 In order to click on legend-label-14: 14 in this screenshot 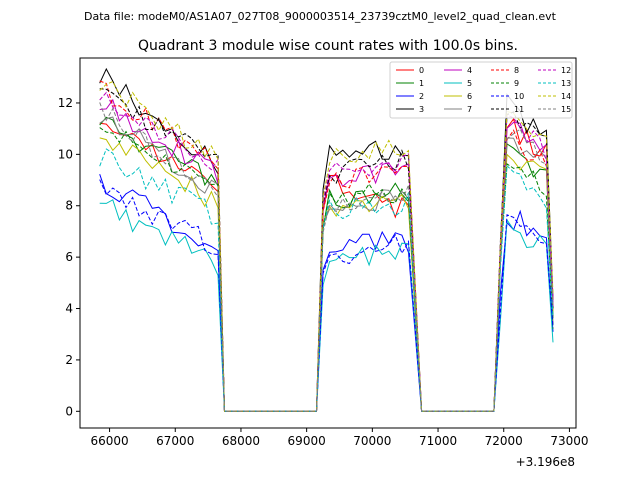, I will do `click(566, 96)`.